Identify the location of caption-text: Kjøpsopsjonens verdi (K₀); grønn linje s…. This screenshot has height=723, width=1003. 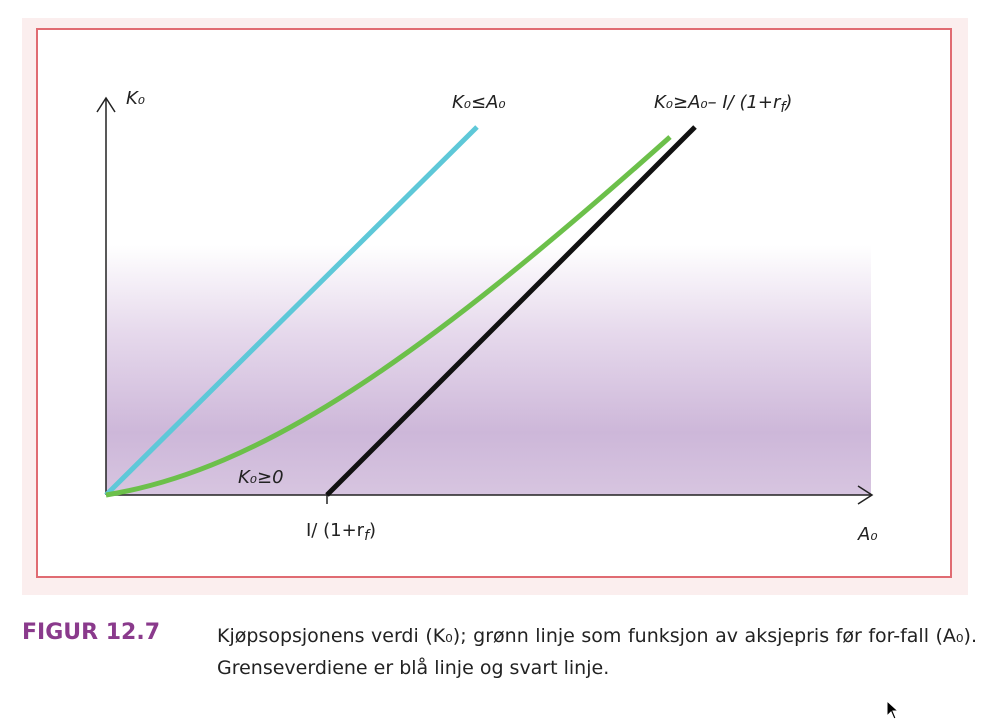
(597, 652).